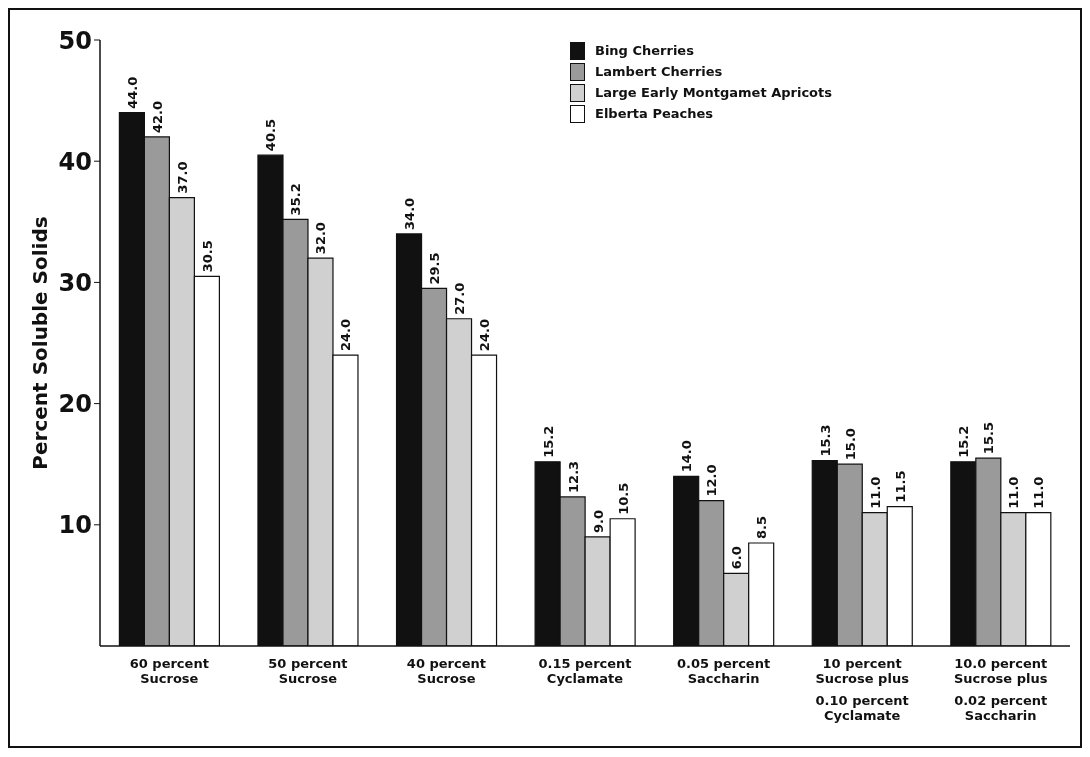  What do you see at coordinates (644, 50) in the screenshot?
I see `legend-label: Bing Cherries` at bounding box center [644, 50].